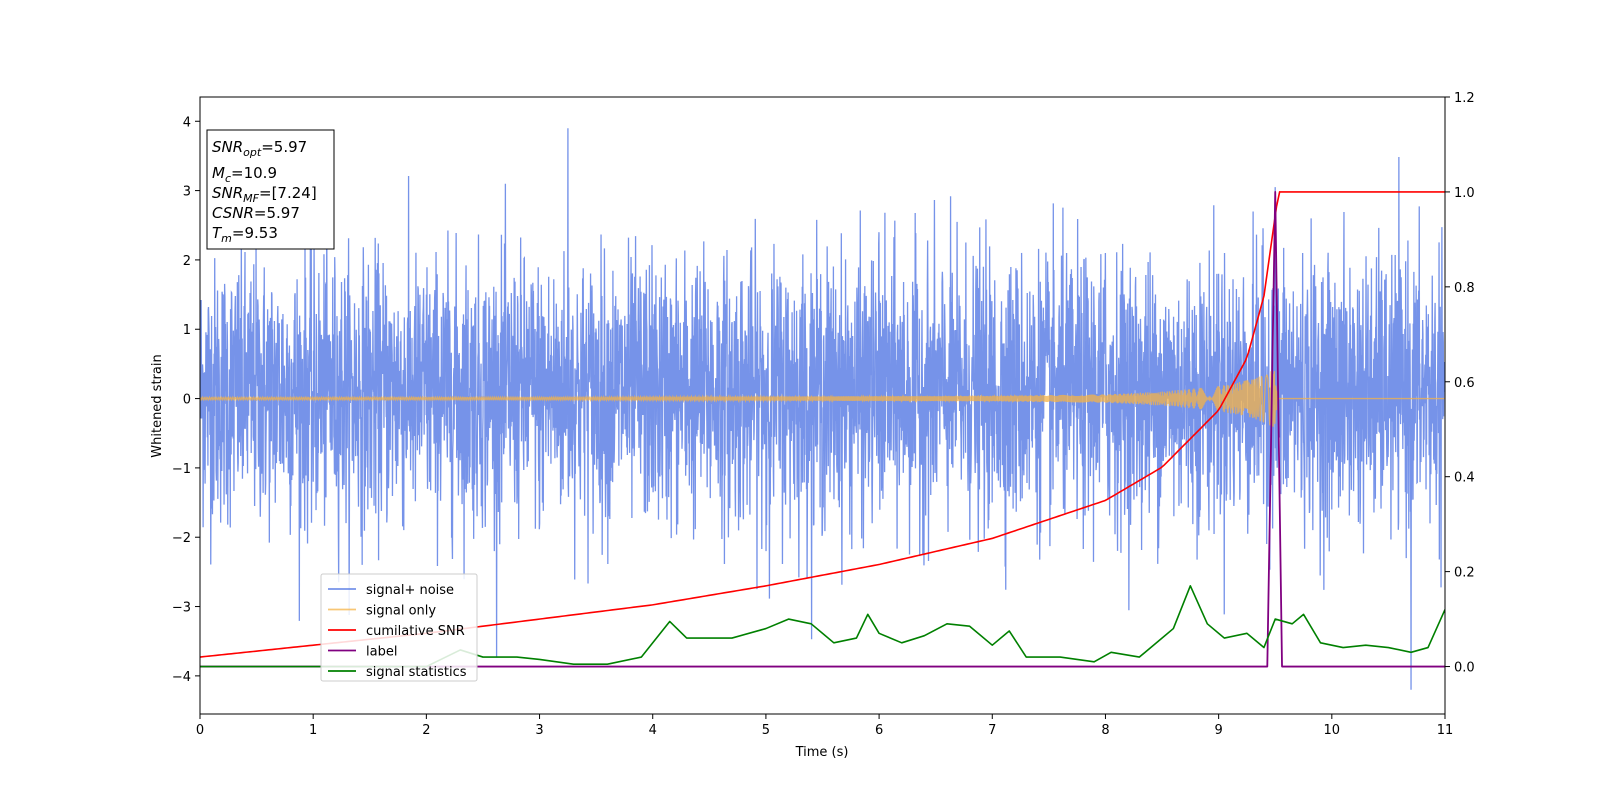 This screenshot has height=800, width=1600. I want to click on annotation-merger-time: Tm=9.53, so click(245, 234).